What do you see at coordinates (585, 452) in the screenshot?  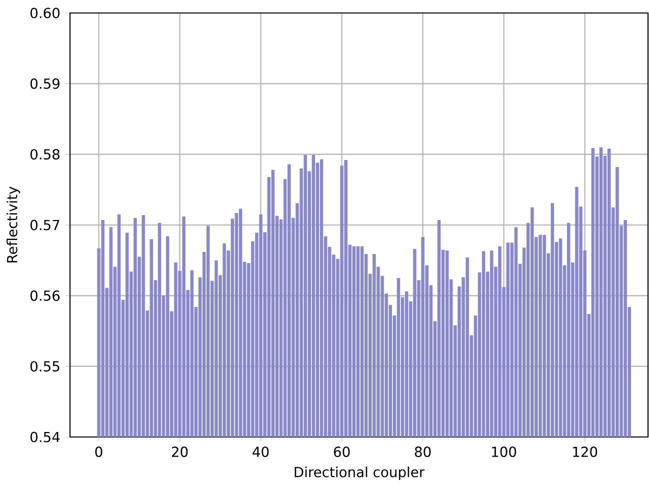 I see `x-tick-label: 120` at bounding box center [585, 452].